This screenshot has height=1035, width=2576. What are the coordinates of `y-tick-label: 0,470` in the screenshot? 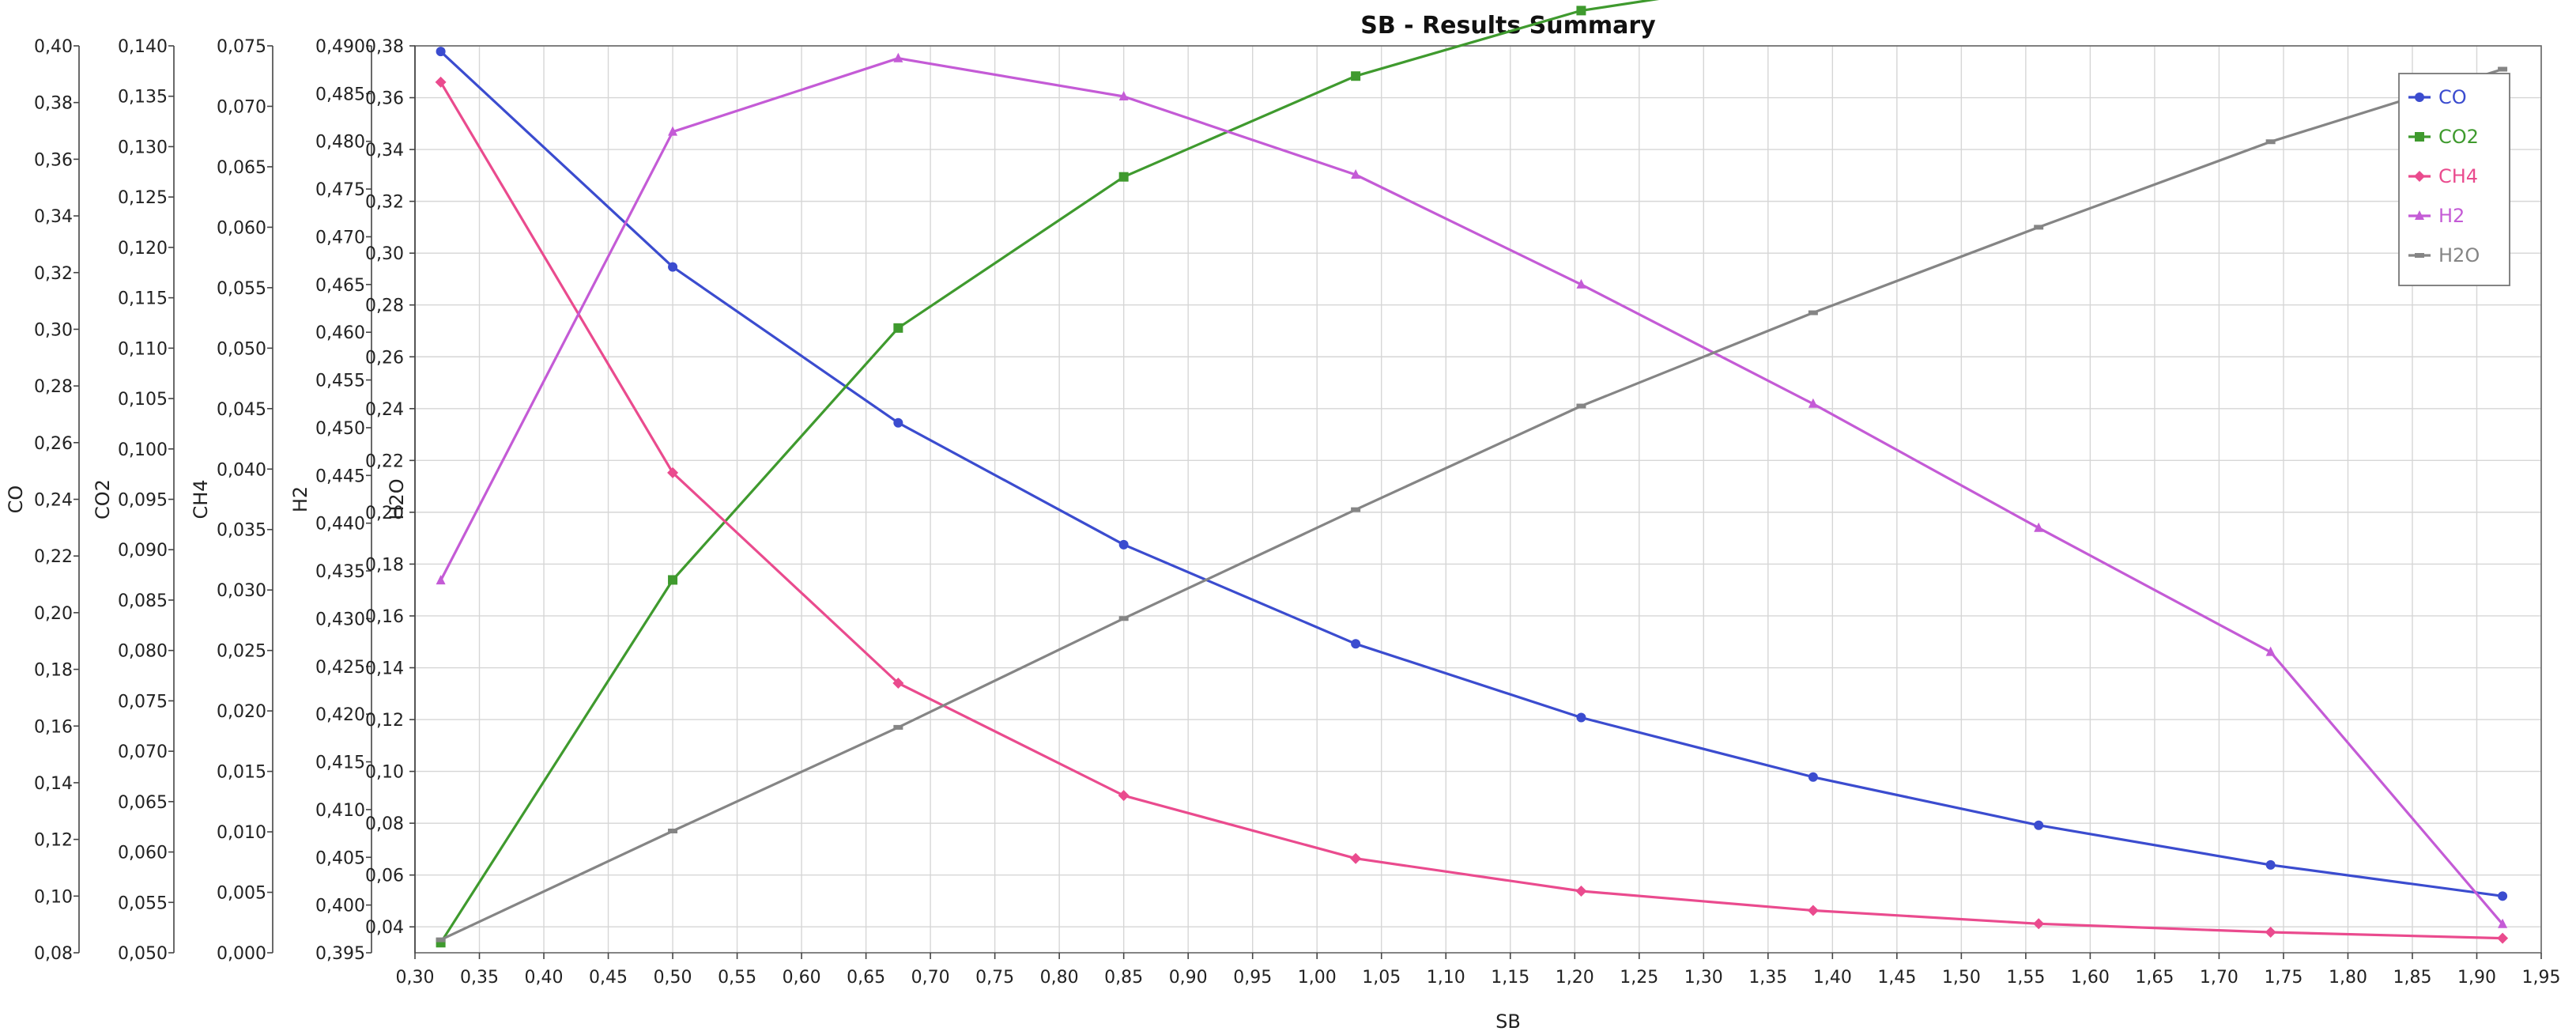 It's located at (340, 237).